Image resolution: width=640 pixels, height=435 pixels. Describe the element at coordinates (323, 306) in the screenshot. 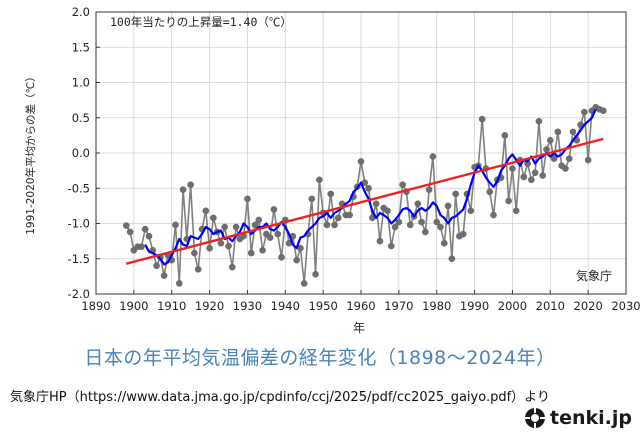

I see `x-tick-label: 1950` at that location.